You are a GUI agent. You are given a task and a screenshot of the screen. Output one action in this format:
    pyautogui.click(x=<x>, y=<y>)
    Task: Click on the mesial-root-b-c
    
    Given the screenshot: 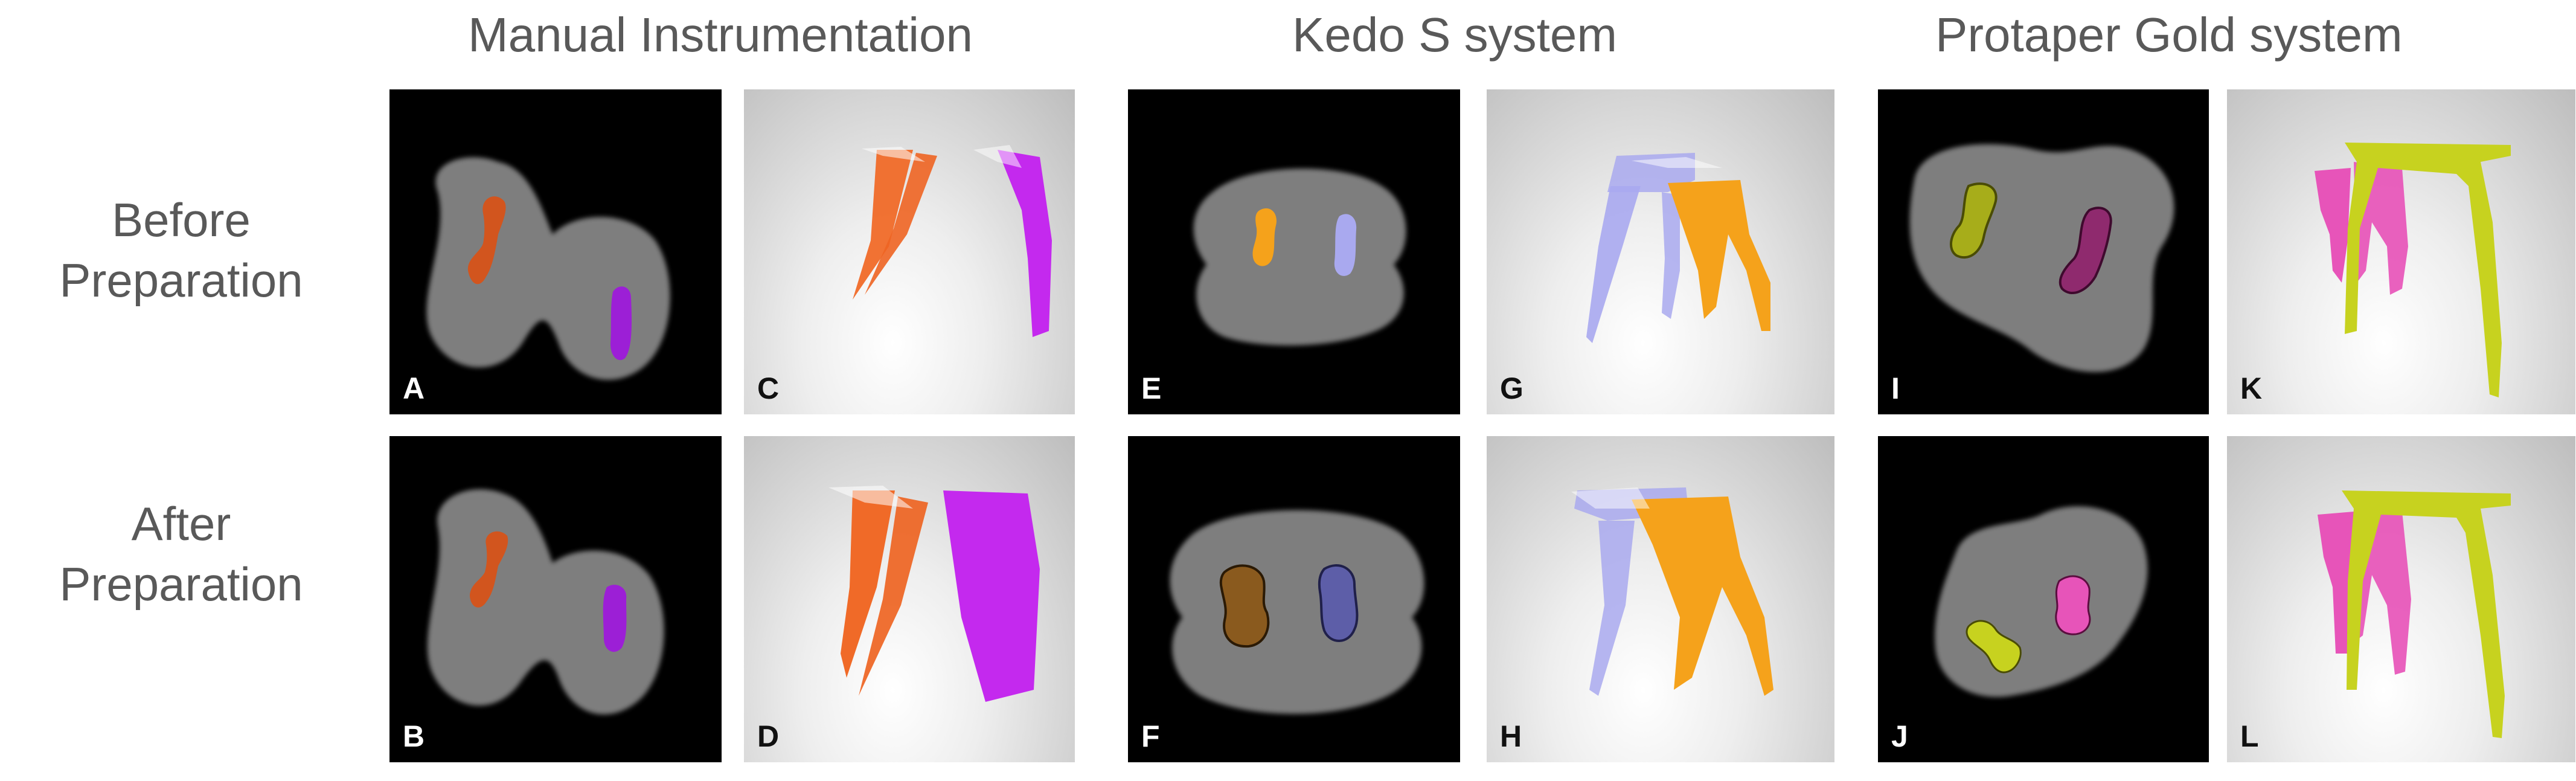 What is the action you would take?
    pyautogui.click(x=901, y=224)
    